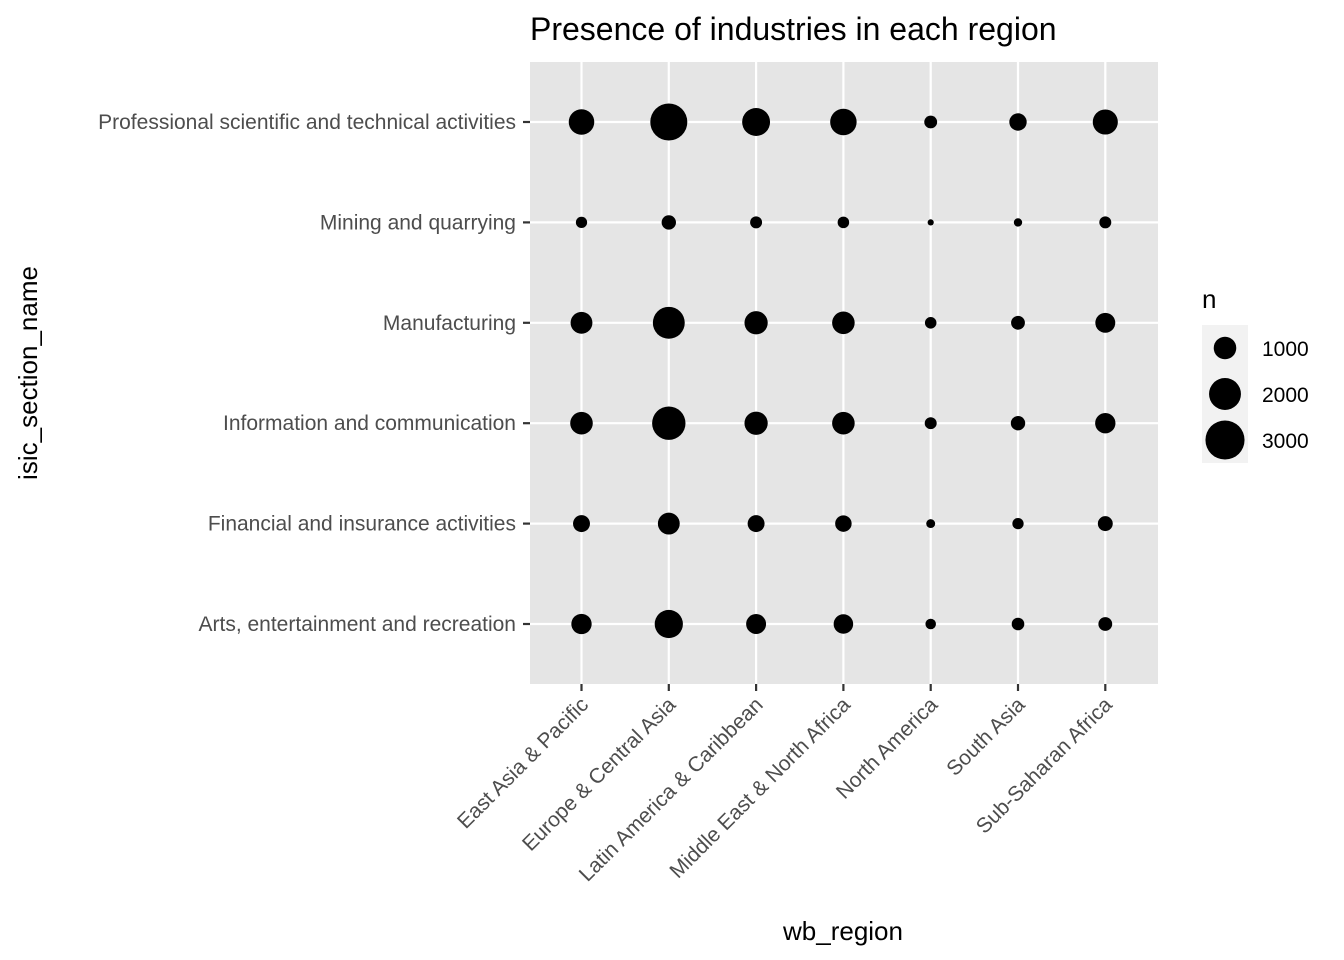  I want to click on y-tick-label: Manufacturing, so click(449, 323).